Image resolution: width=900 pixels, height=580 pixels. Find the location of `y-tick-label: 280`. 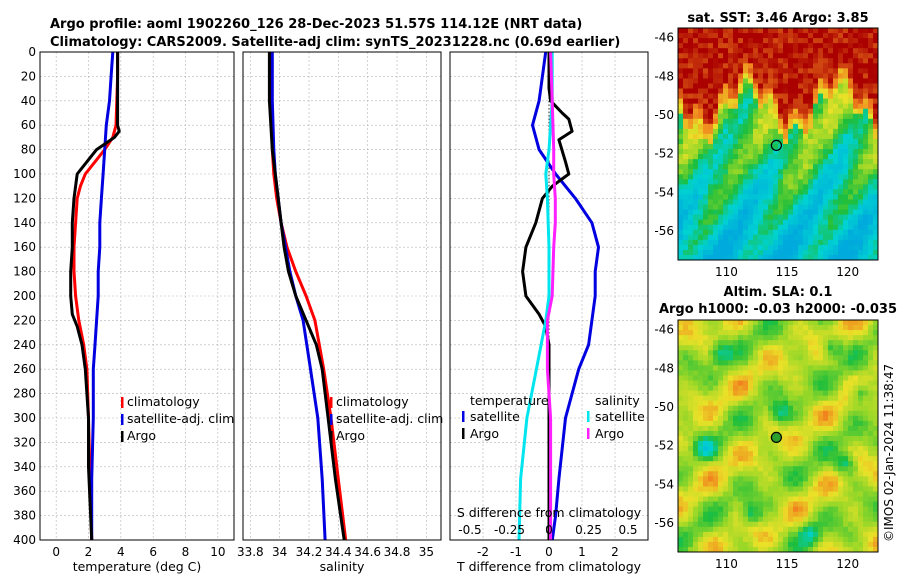

y-tick-label: 280 is located at coordinates (24, 394).